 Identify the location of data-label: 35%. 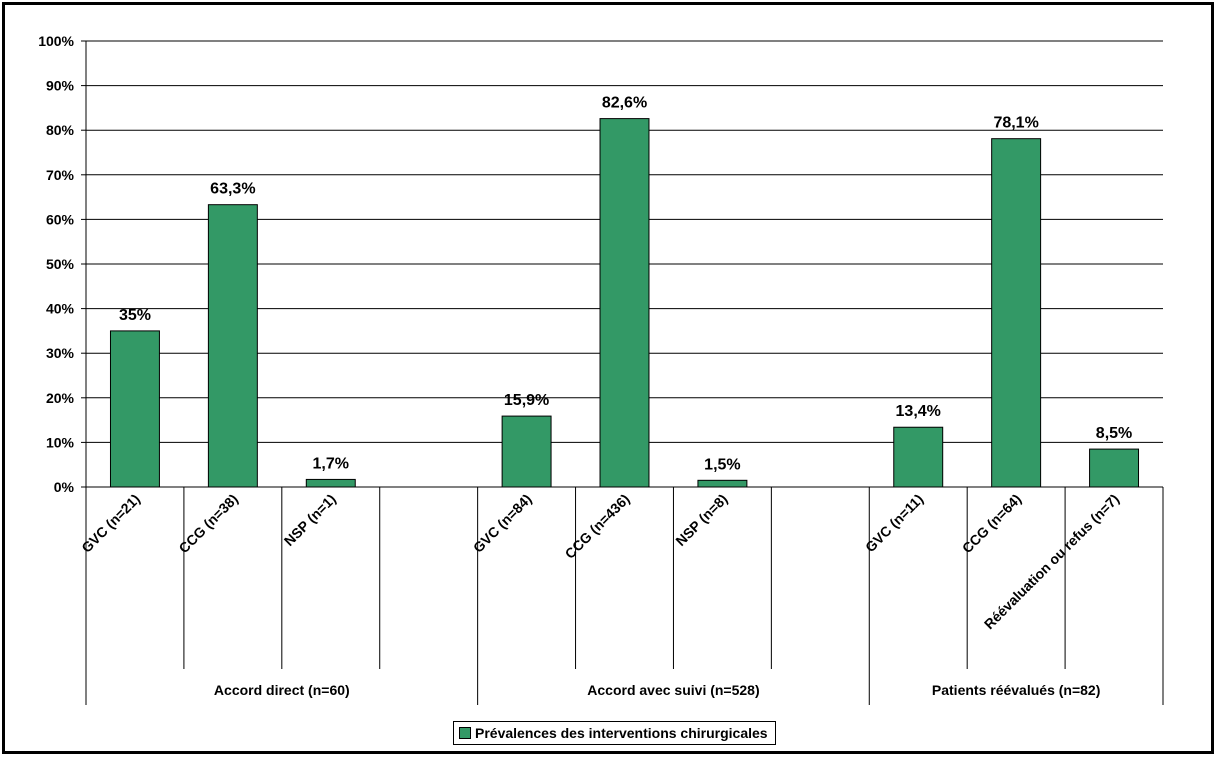
(135, 315).